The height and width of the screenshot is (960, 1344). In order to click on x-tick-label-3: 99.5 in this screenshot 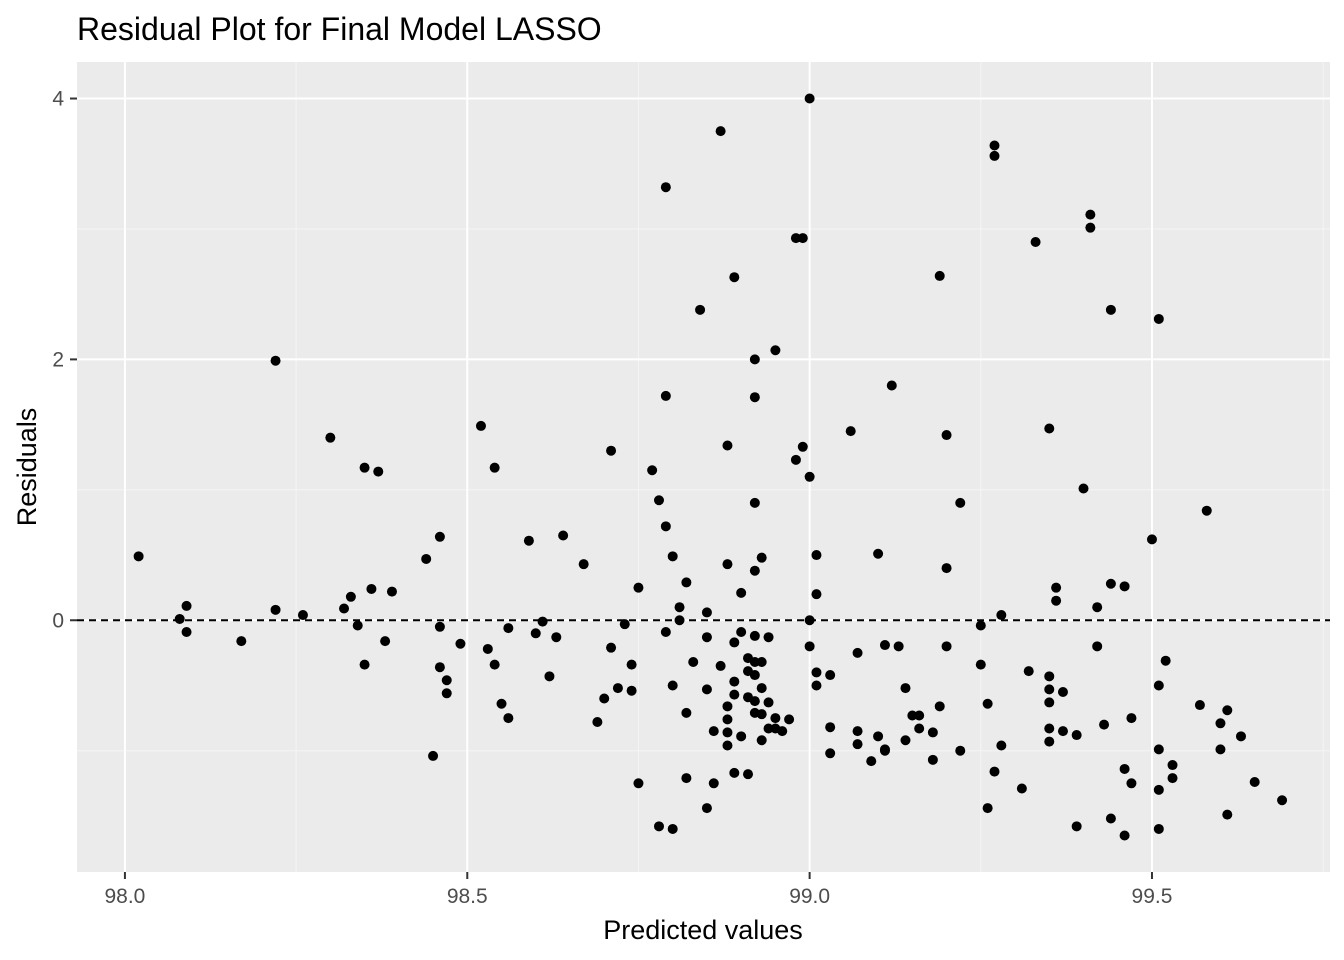, I will do `click(1152, 896)`.